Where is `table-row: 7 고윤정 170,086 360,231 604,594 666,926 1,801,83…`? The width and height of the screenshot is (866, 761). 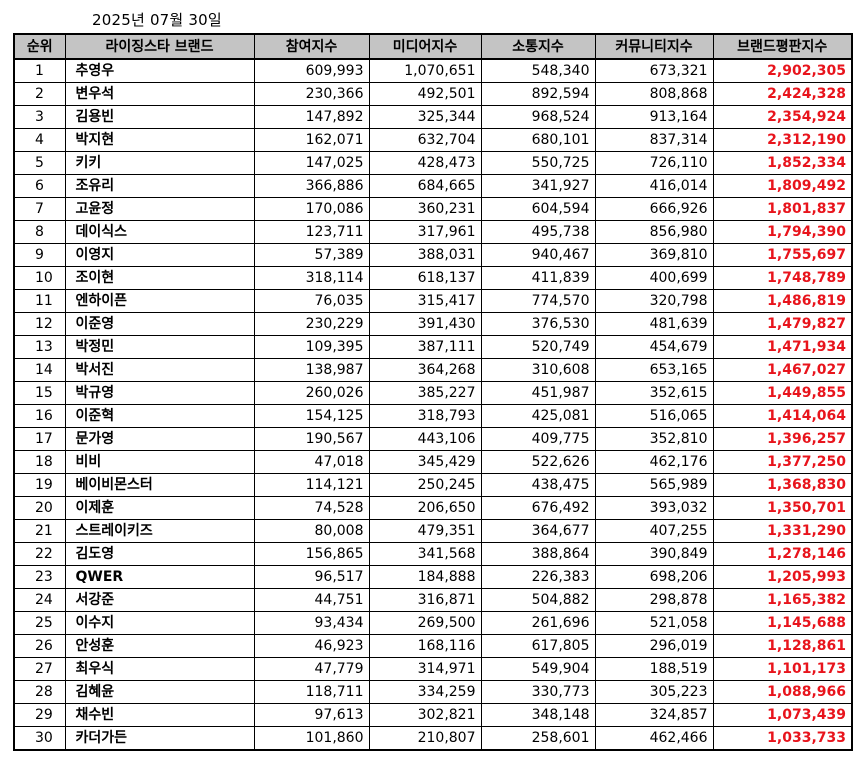
table-row: 7 고윤정 170,086 360,231 604,594 666,926 1,801,83… is located at coordinates (433, 209).